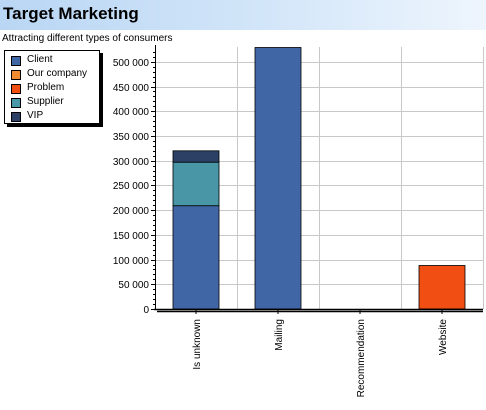  Describe the element at coordinates (131, 112) in the screenshot. I see `y-tick-label: 400 000` at that location.